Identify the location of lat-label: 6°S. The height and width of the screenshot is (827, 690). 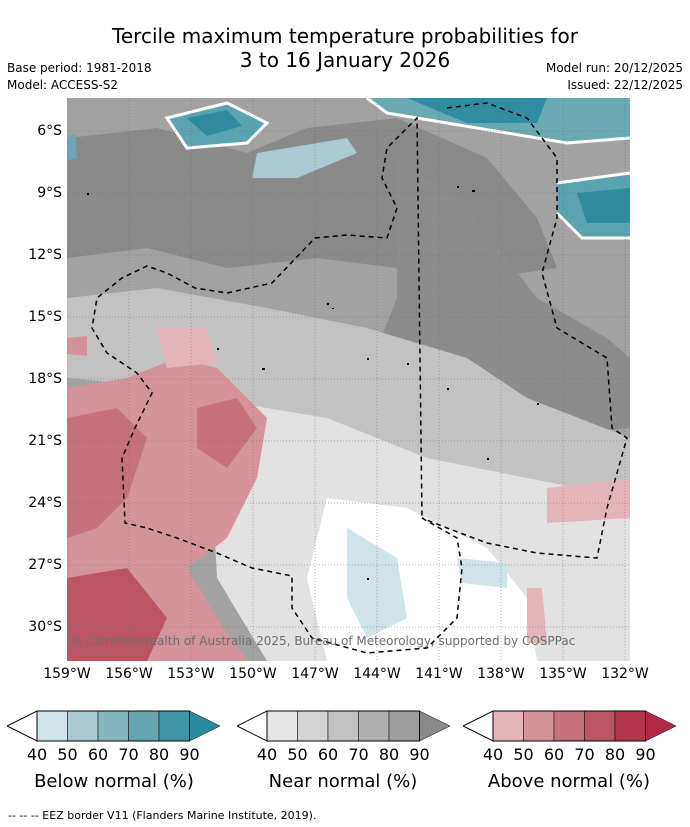
(49, 131).